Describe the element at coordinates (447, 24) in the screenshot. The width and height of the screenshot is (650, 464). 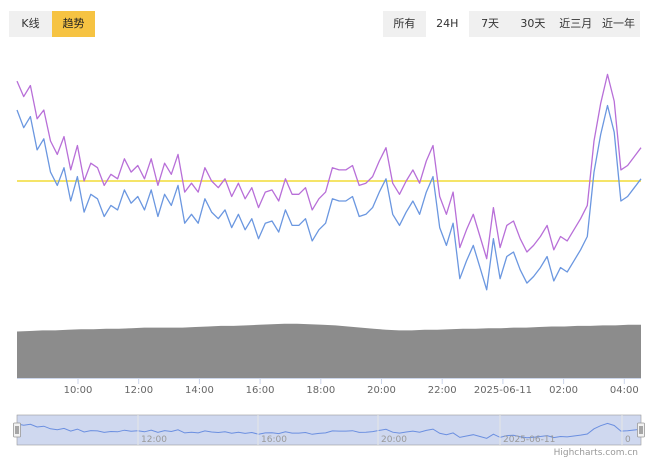
I see `range-24h: 24H` at that location.